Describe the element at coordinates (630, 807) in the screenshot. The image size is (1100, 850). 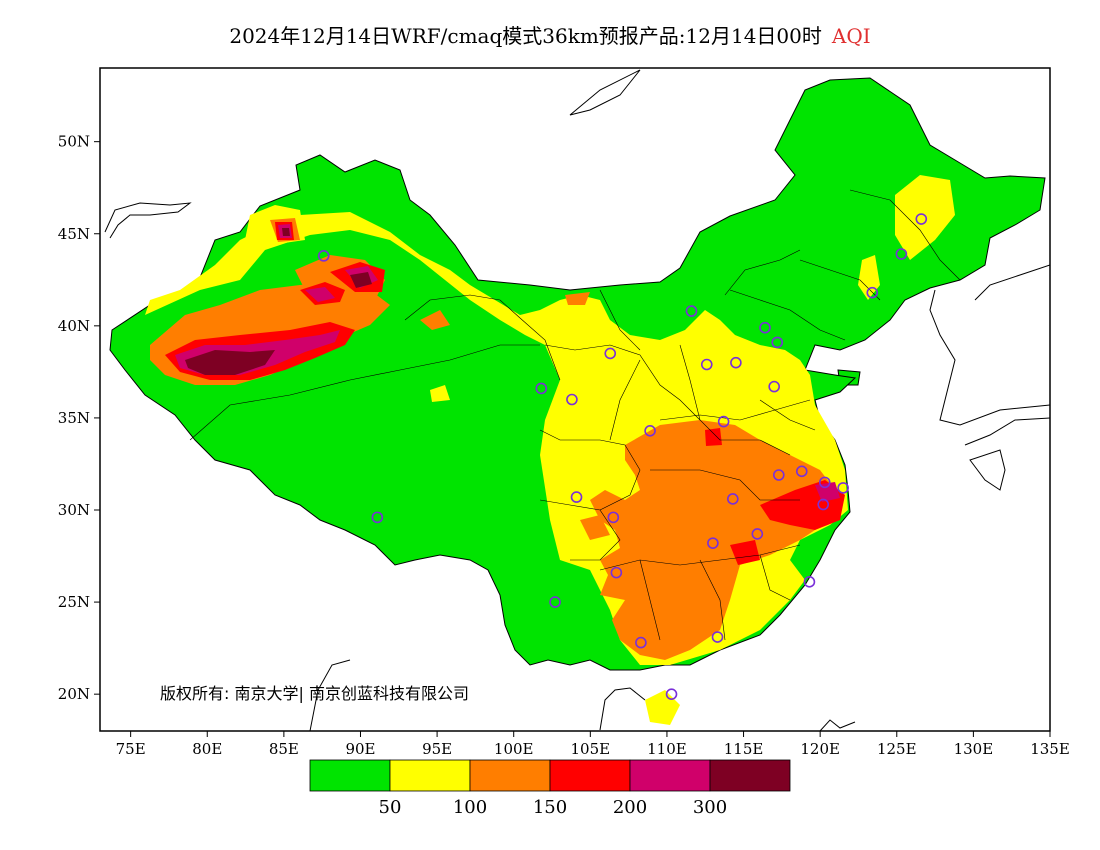
I see `legend-label: 200` at that location.